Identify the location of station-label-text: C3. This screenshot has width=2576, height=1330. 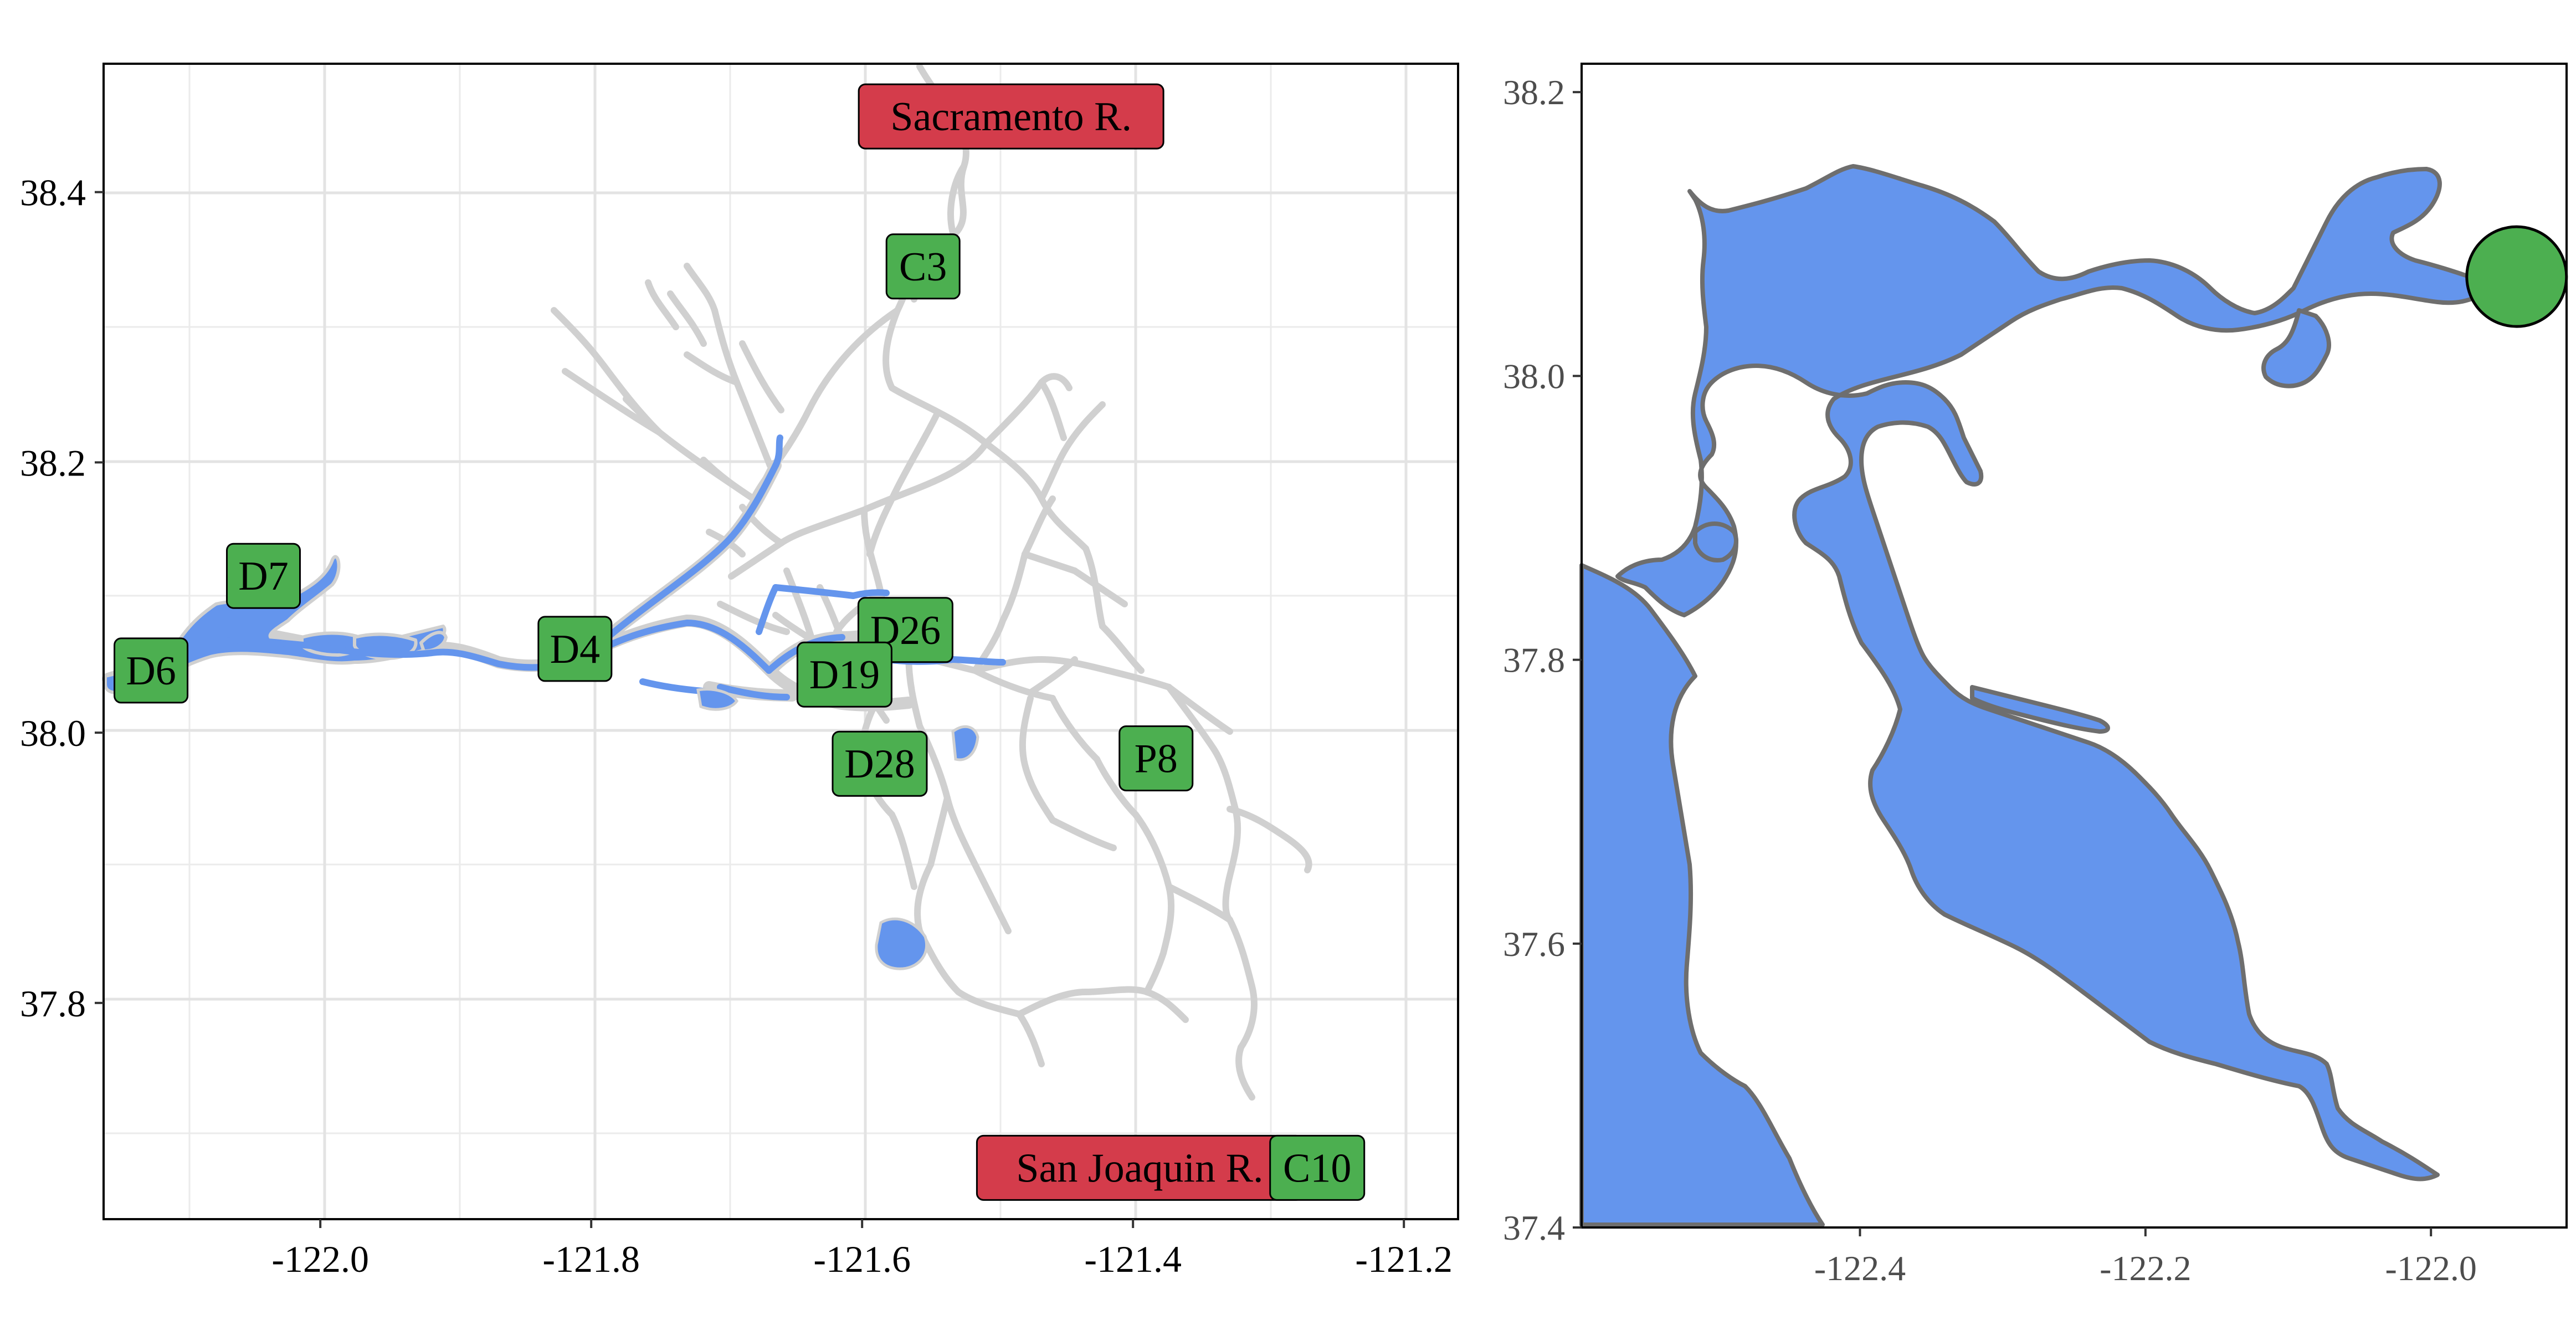
(923, 267).